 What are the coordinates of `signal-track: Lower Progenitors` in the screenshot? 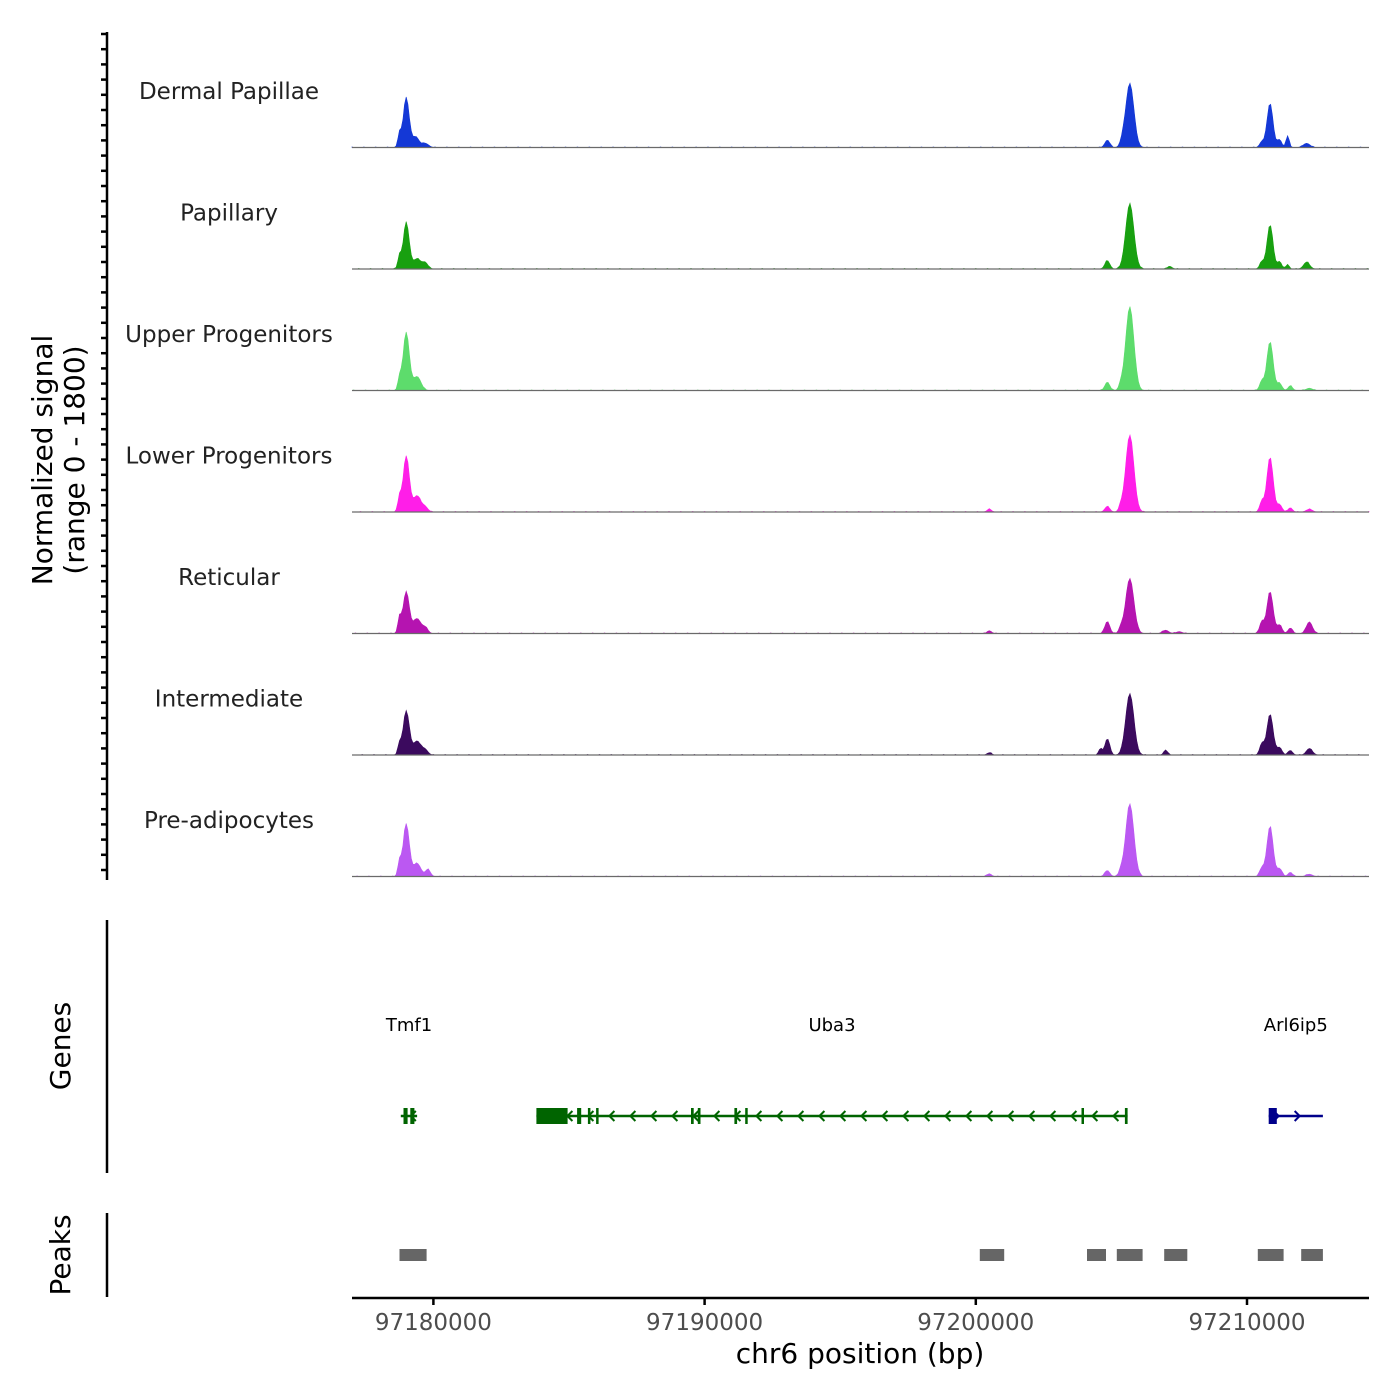 It's located at (748, 473).